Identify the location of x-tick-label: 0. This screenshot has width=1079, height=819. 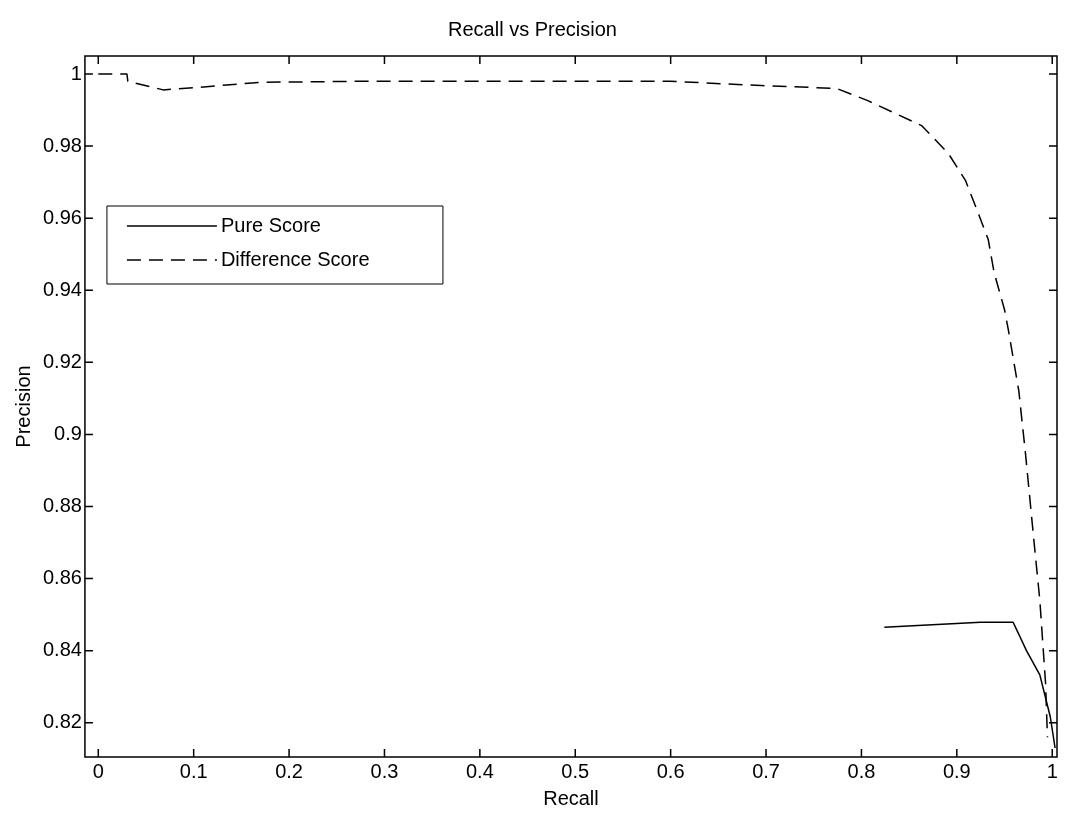
(98, 770).